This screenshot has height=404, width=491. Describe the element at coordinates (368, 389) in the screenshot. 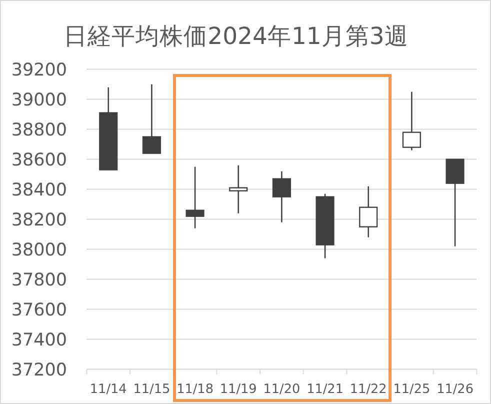

I see `x-tick-label: 11/22` at that location.